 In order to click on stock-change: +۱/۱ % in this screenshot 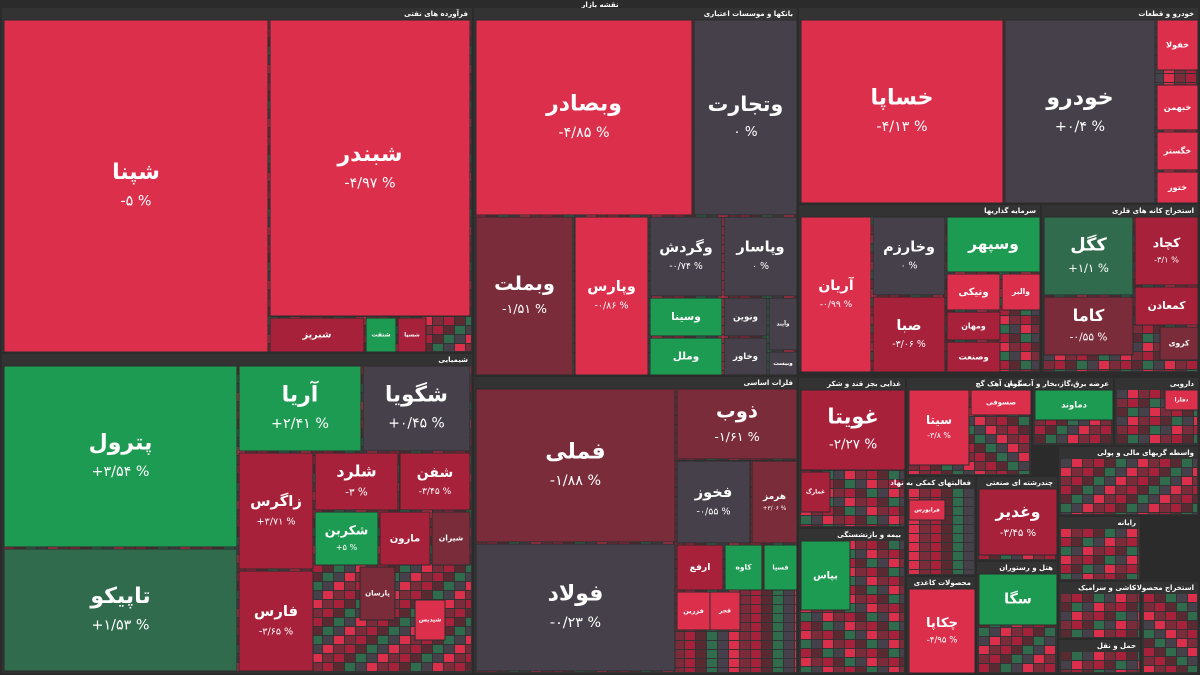, I will do `click(1088, 268)`.